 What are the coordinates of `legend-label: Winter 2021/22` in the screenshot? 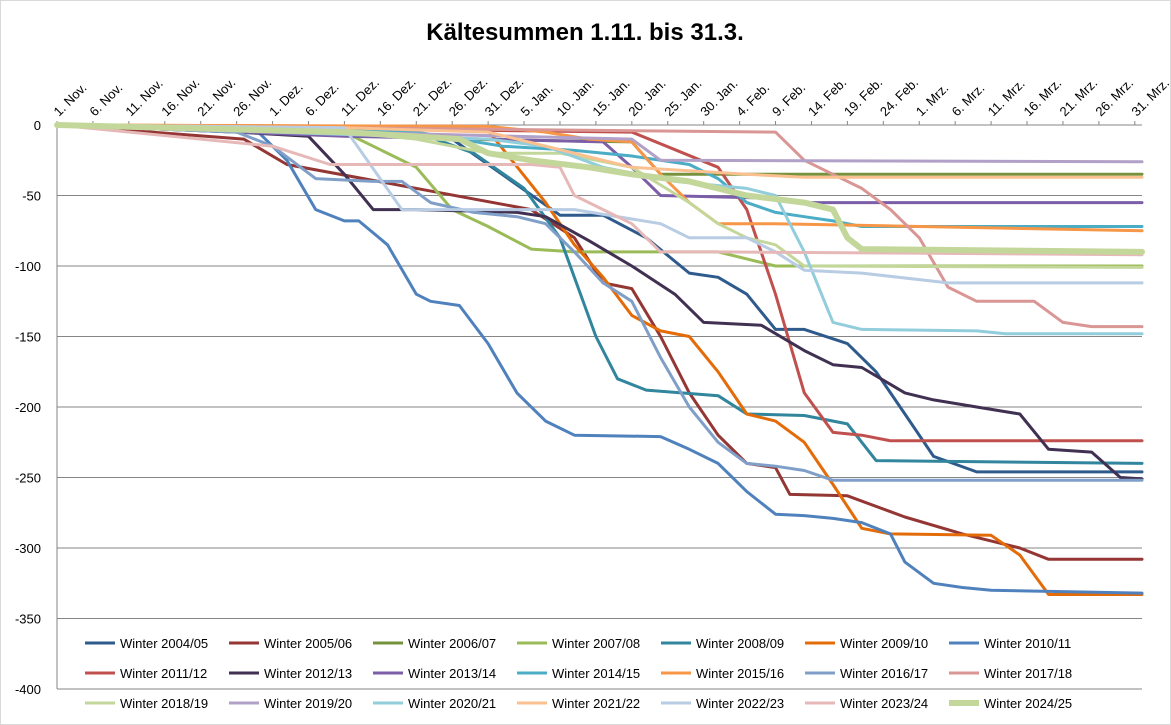 It's located at (596, 703).